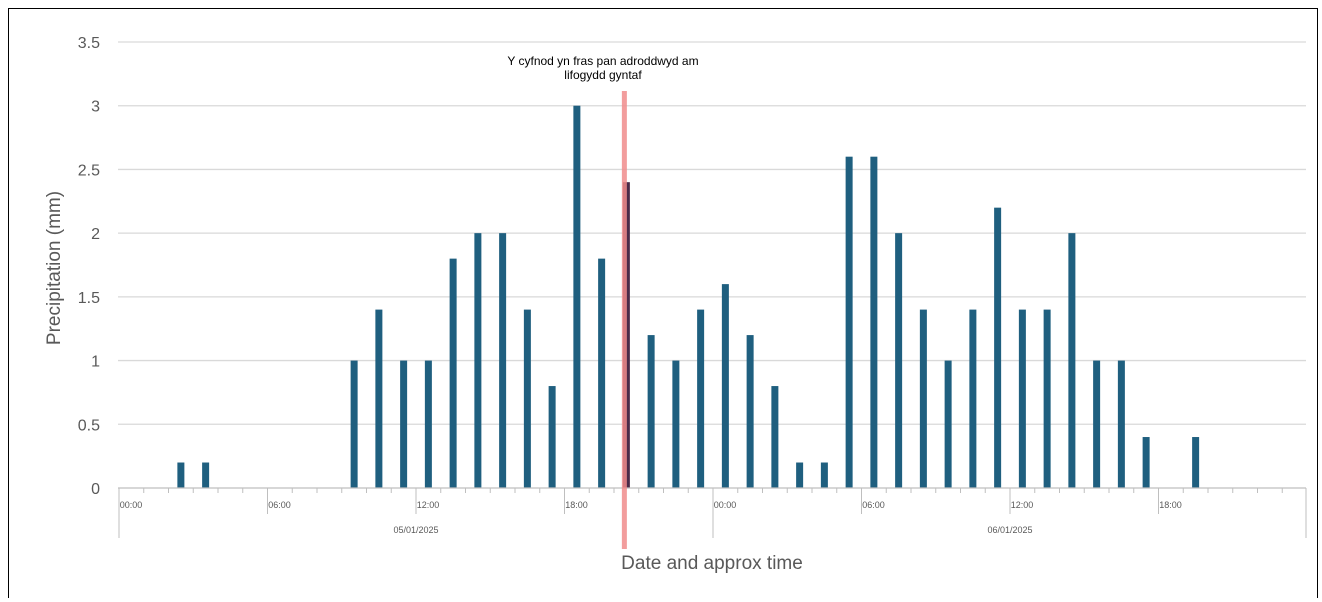 The image size is (1322, 602). Describe the element at coordinates (95, 234) in the screenshot. I see `y-tick-label: 2` at that location.